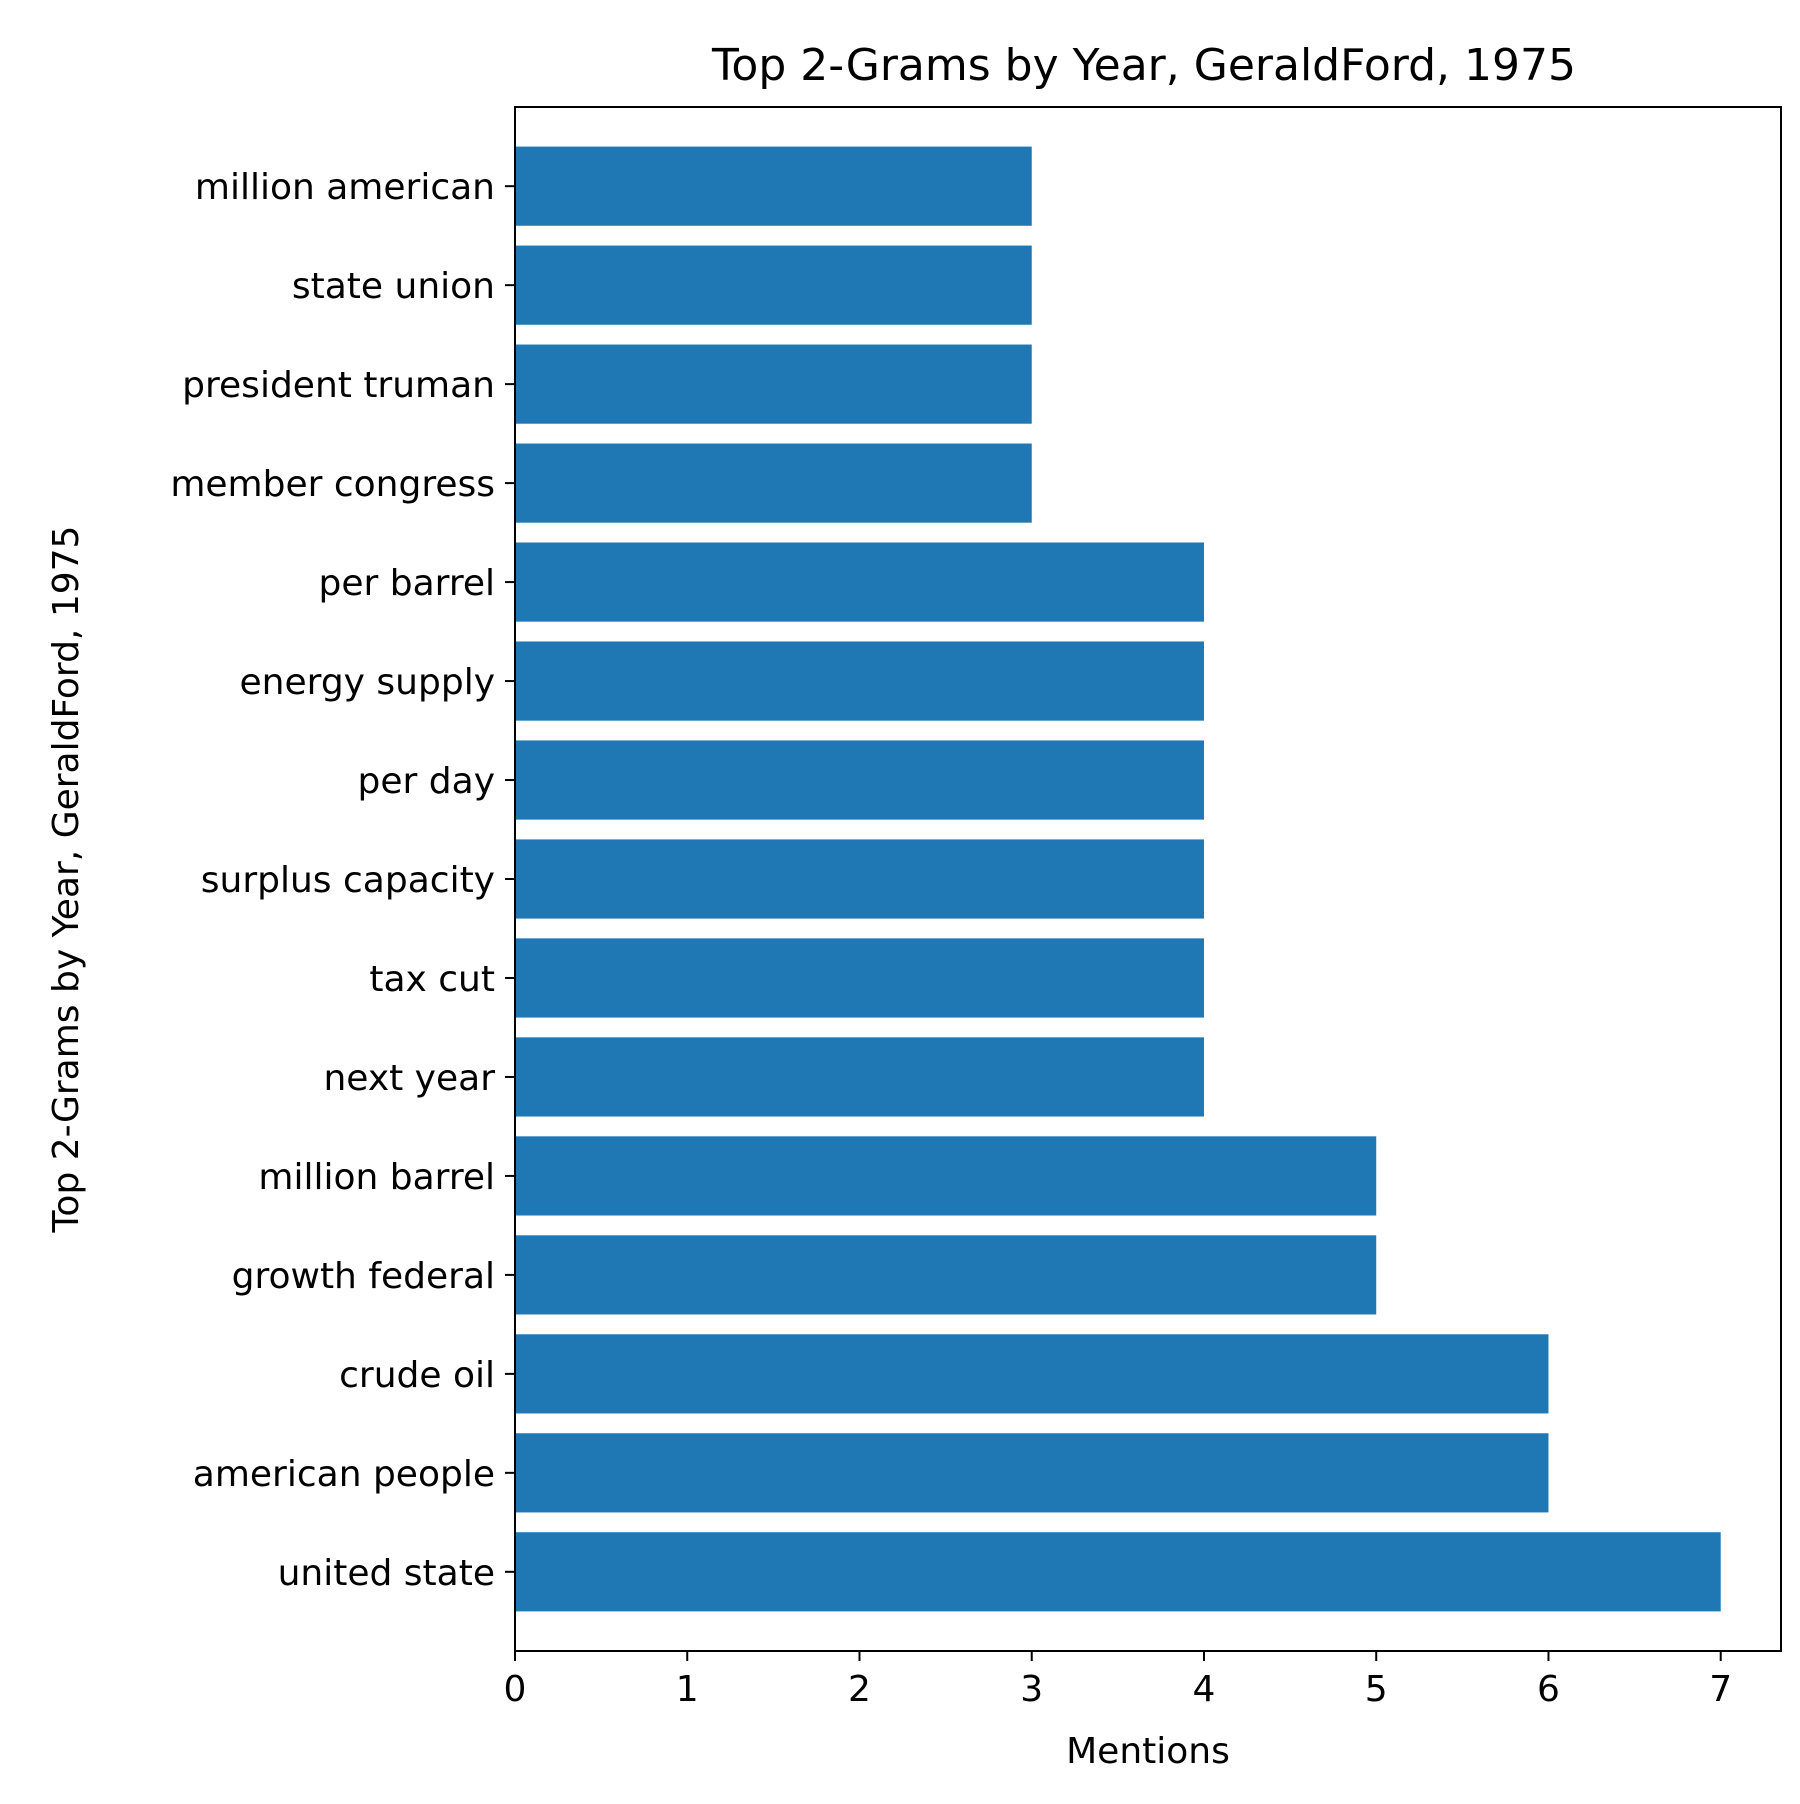  What do you see at coordinates (348, 880) in the screenshot?
I see `y-tick-label: surplus capacity` at bounding box center [348, 880].